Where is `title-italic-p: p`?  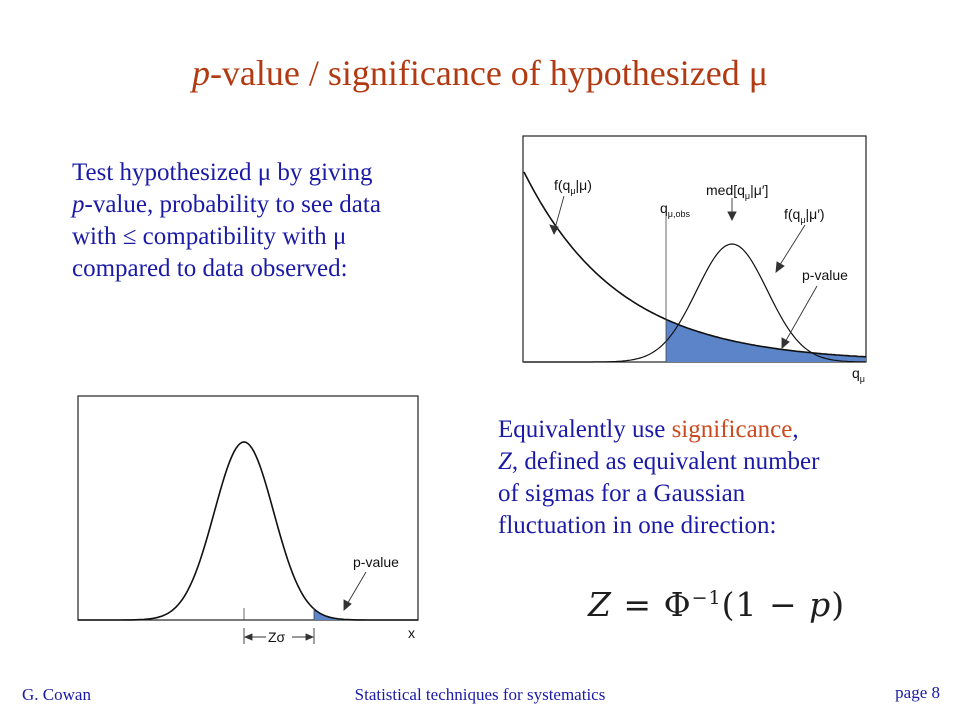 title-italic-p: p is located at coordinates (200, 73).